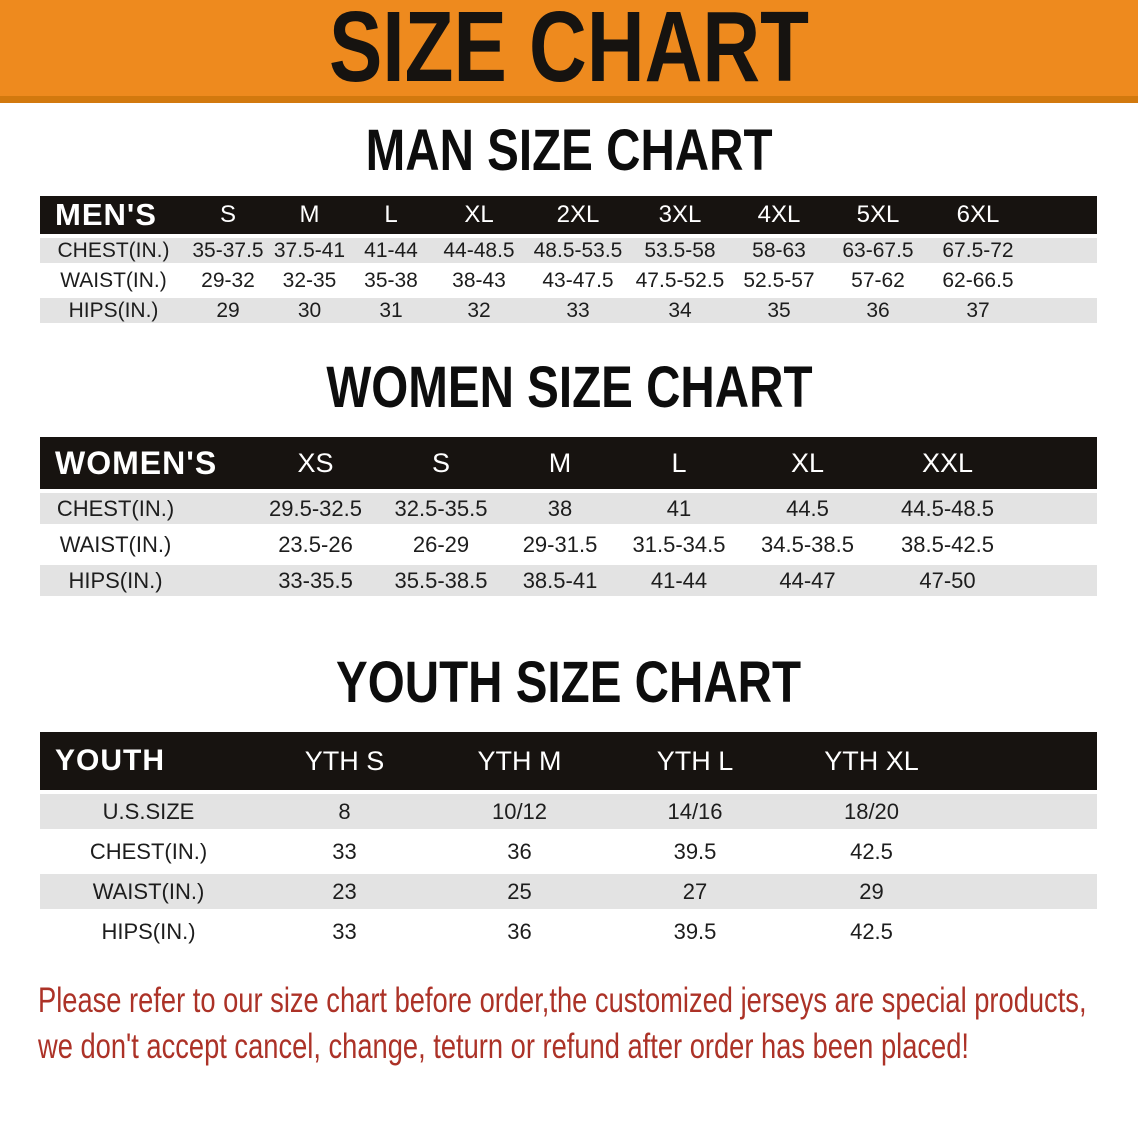 Image resolution: width=1138 pixels, height=1132 pixels. I want to click on table-row: WAIST(IN.) 23 25 27 29, so click(568, 894).